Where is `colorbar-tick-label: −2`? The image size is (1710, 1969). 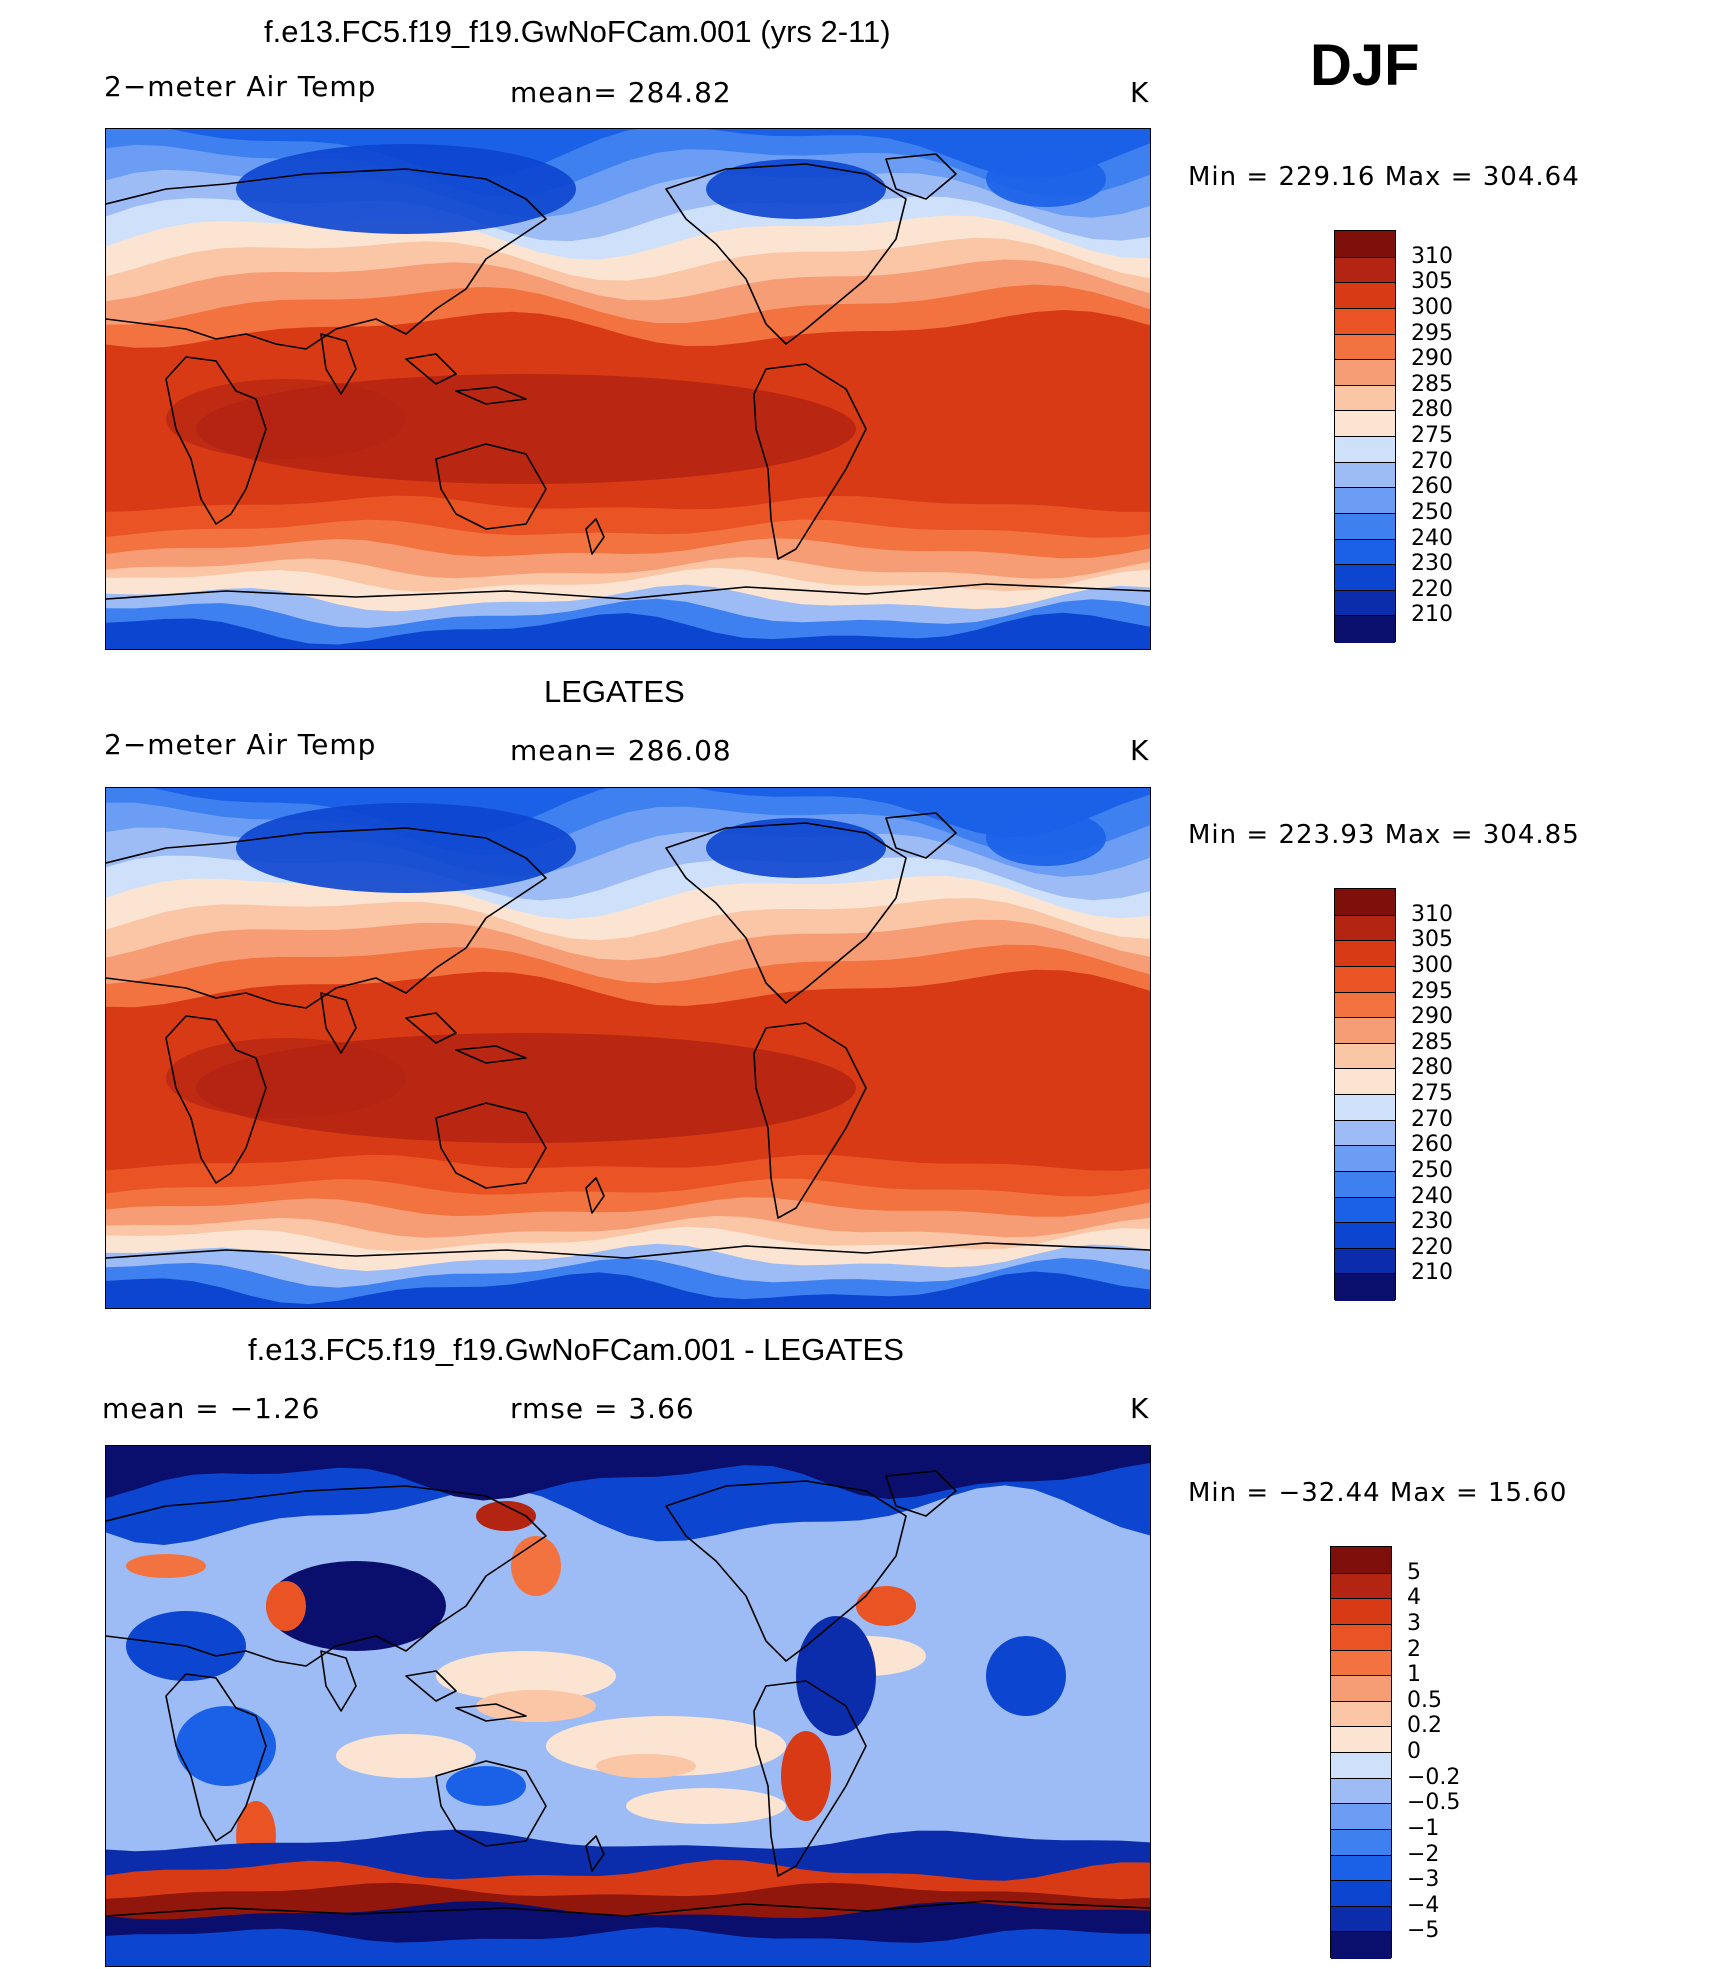 colorbar-tick-label: −2 is located at coordinates (1423, 1854).